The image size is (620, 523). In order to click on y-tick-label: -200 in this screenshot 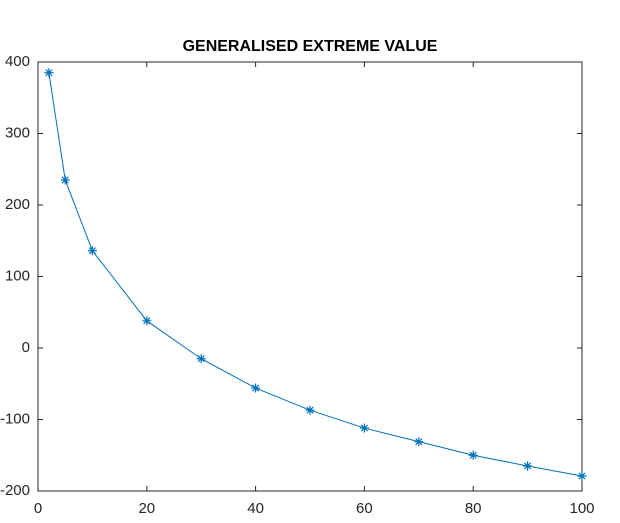, I will do `click(15, 490)`.